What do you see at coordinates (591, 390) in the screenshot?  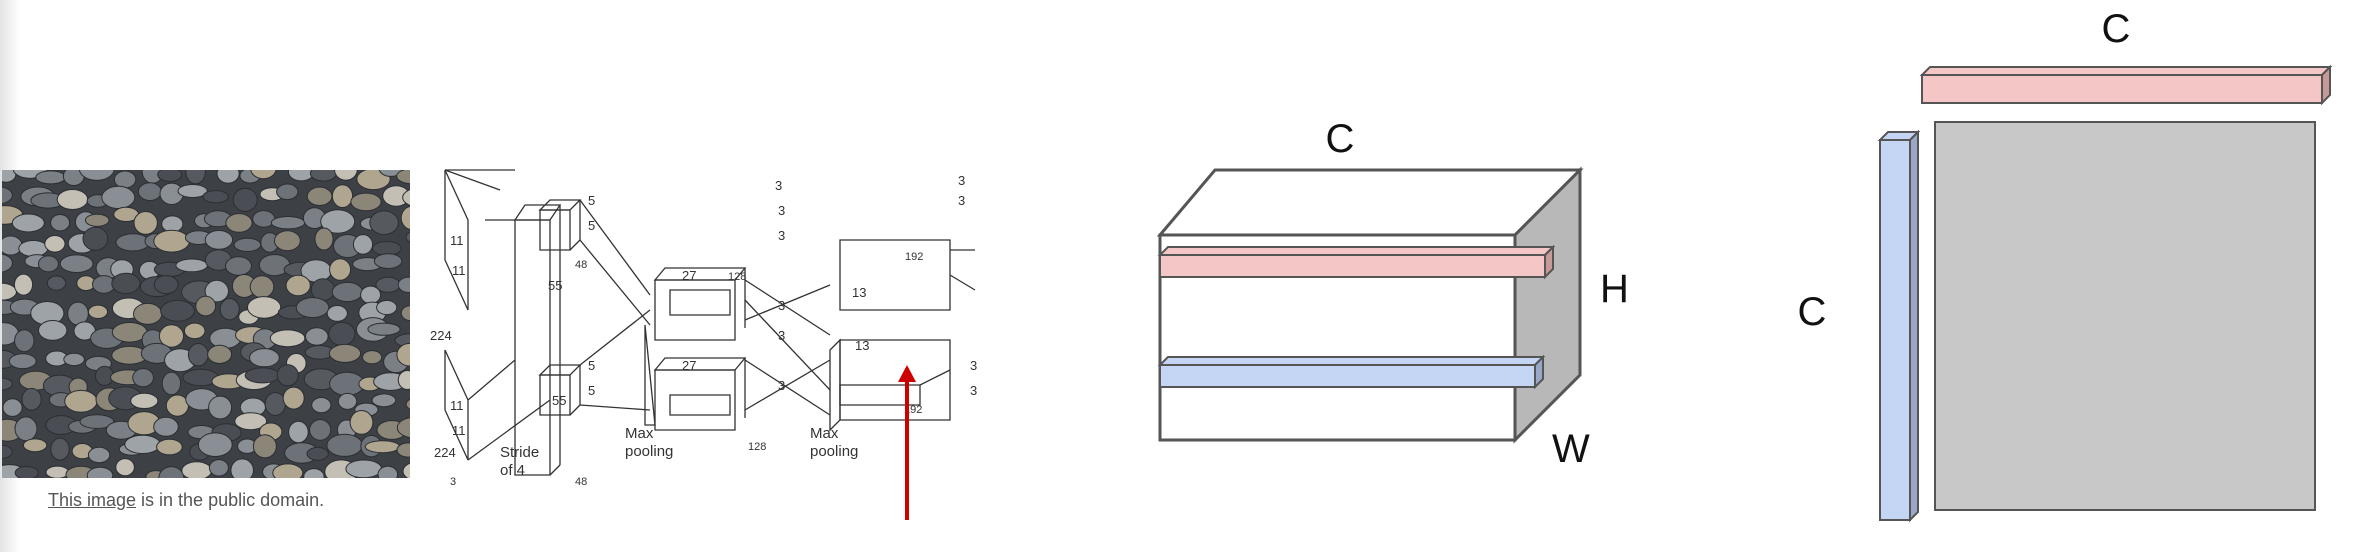 I see `conv1-kernel-d: 5` at bounding box center [591, 390].